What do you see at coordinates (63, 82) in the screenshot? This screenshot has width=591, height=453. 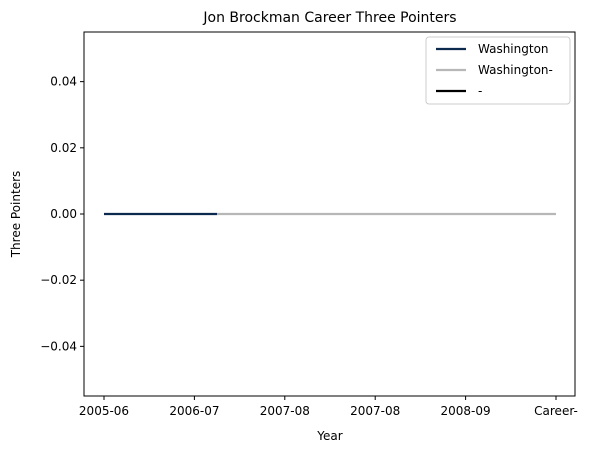 I see `y-tick-label: 0.04` at bounding box center [63, 82].